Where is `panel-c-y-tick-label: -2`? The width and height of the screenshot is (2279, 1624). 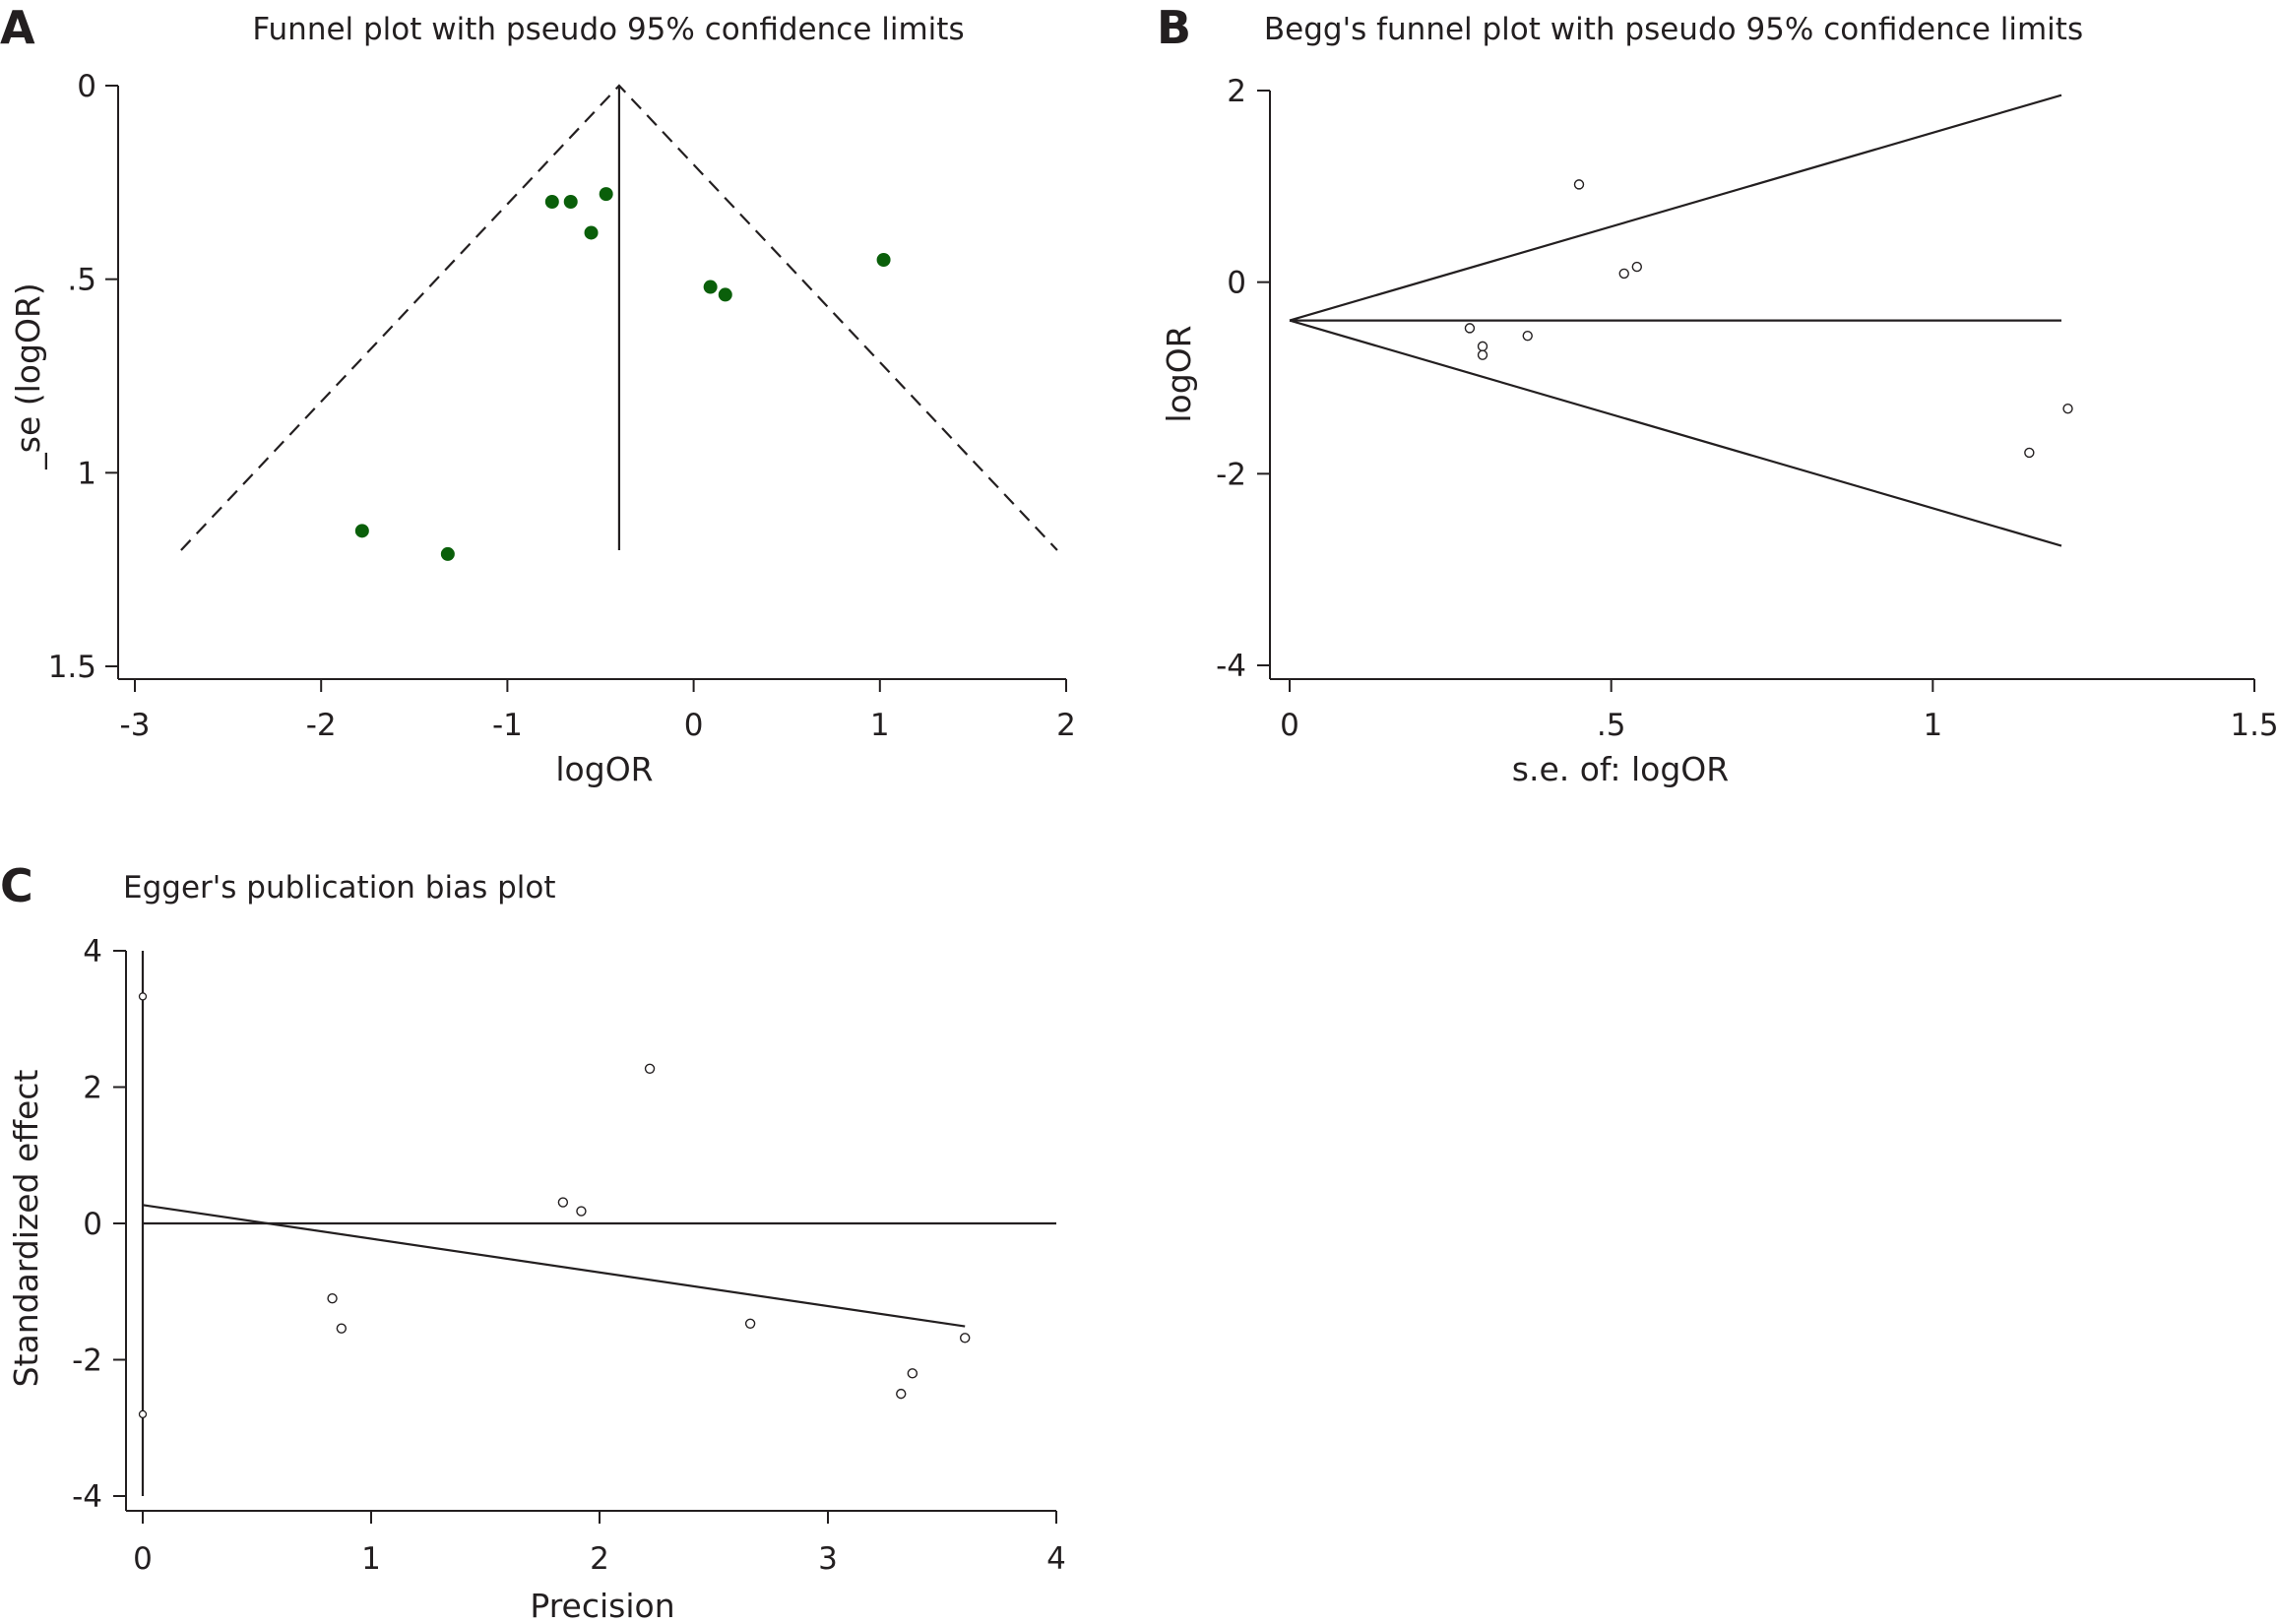
panel-c-y-tick-label: -2 is located at coordinates (87, 1361).